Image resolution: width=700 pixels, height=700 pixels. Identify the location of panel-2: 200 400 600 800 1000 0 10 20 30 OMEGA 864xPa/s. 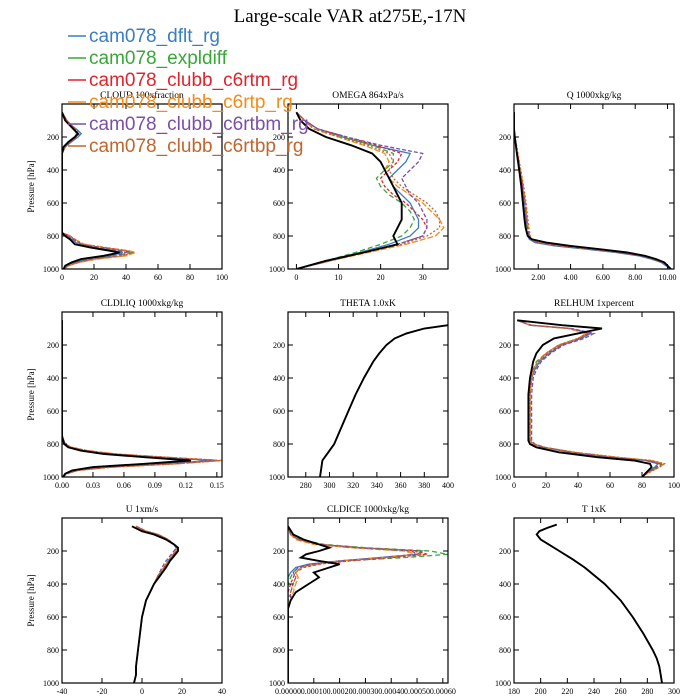
(359, 186).